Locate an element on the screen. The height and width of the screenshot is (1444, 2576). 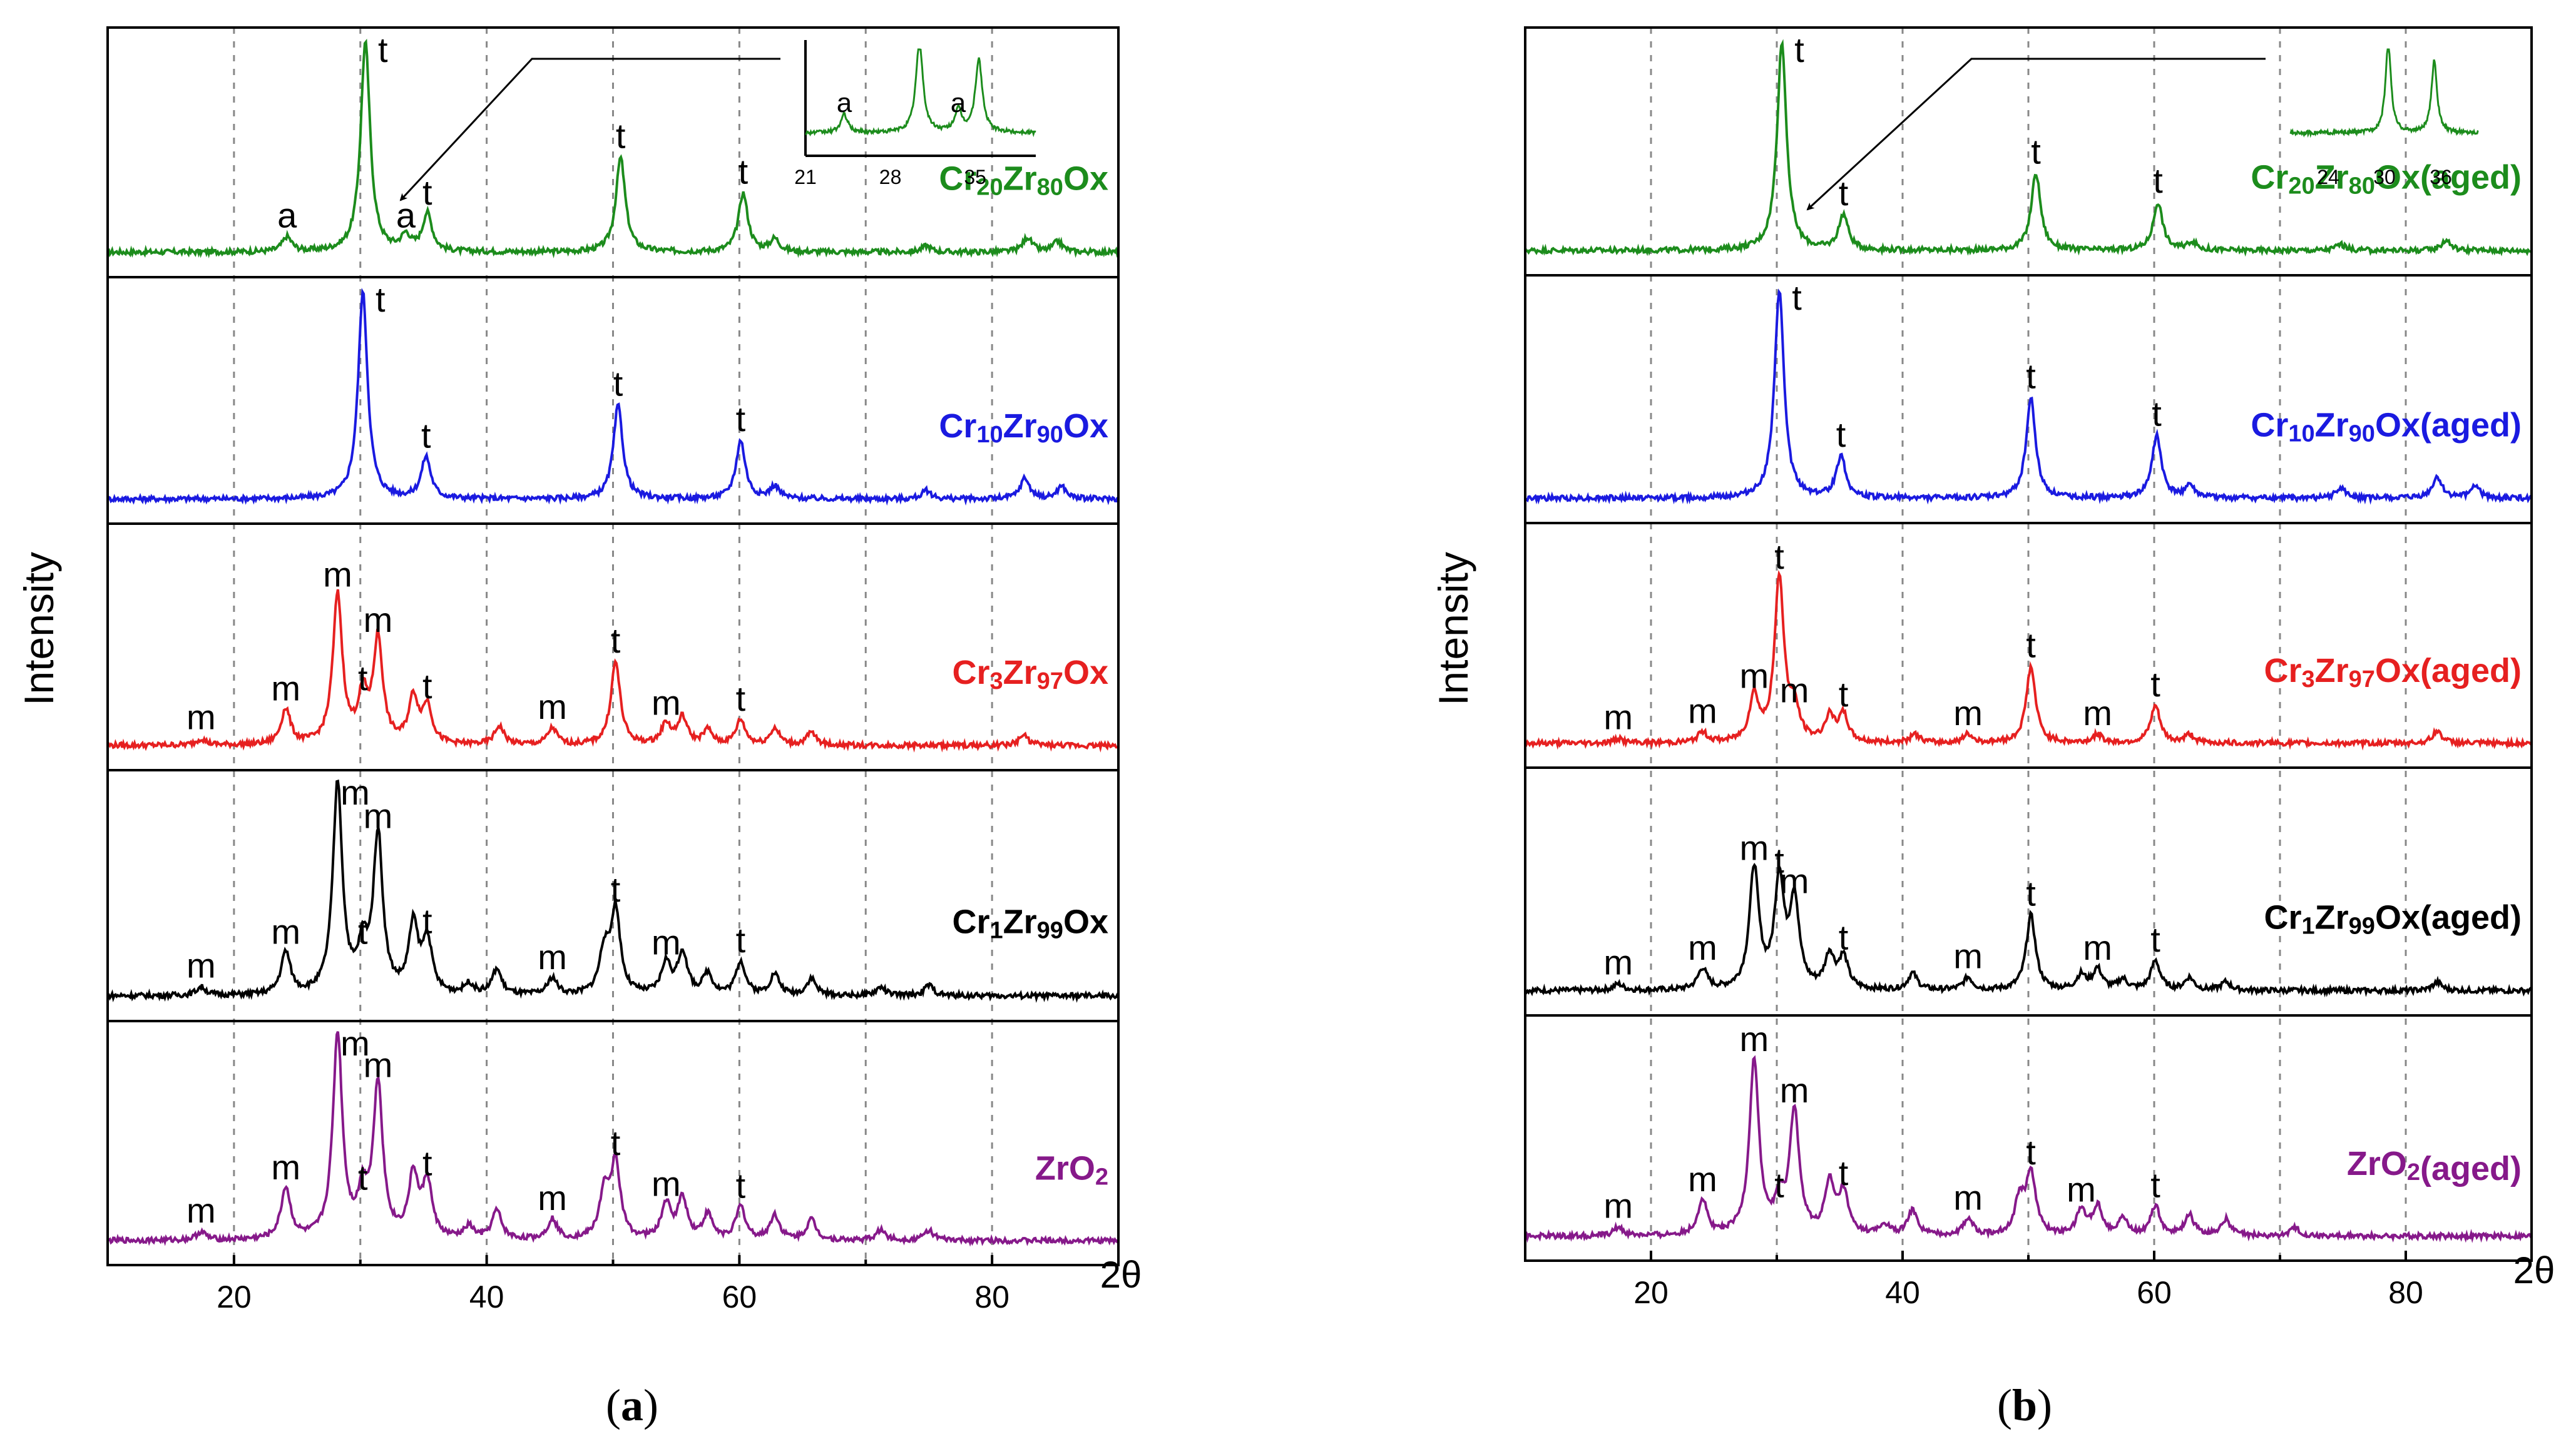
peak-label-zro2-1: m is located at coordinates (285, 1167).